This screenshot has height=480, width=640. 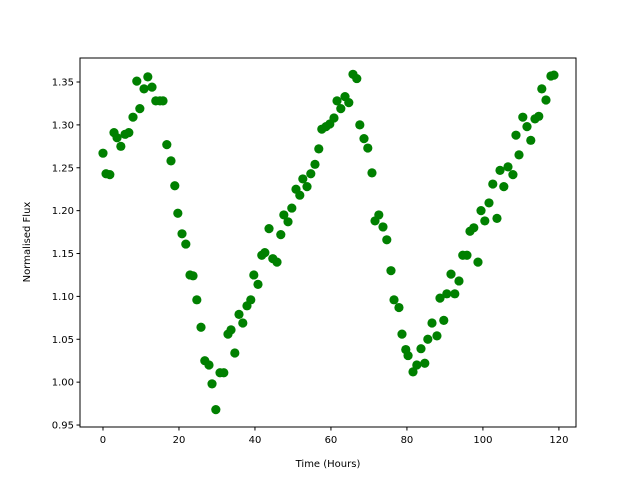 What do you see at coordinates (63, 340) in the screenshot?
I see `y-tick-label: 1.05` at bounding box center [63, 340].